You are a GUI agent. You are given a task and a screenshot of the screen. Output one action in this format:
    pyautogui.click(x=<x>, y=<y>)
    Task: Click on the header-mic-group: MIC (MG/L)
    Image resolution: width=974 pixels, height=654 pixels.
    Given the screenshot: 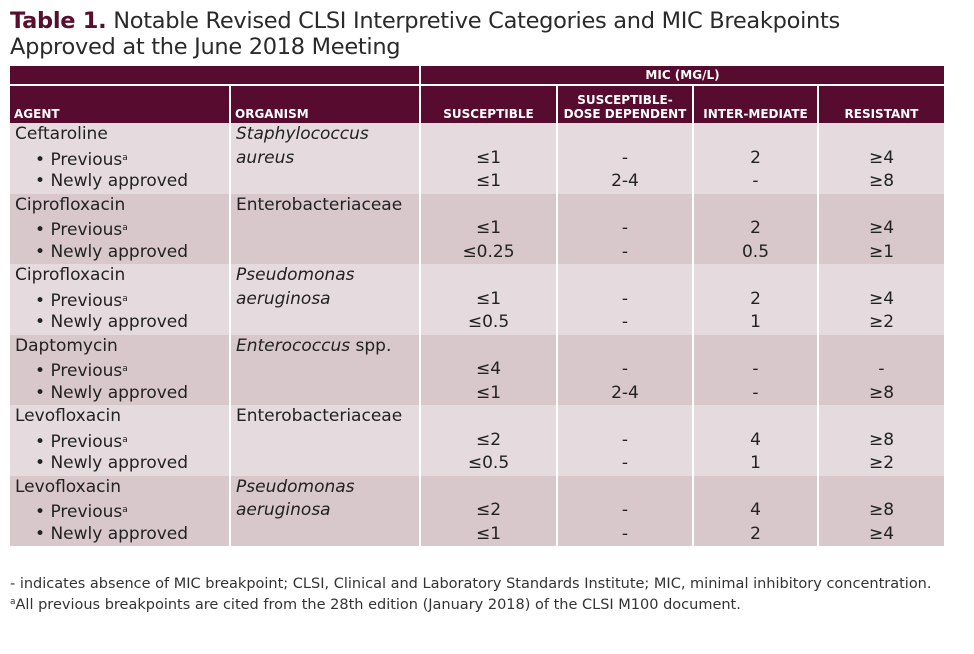 What is the action you would take?
    pyautogui.click(x=682, y=76)
    